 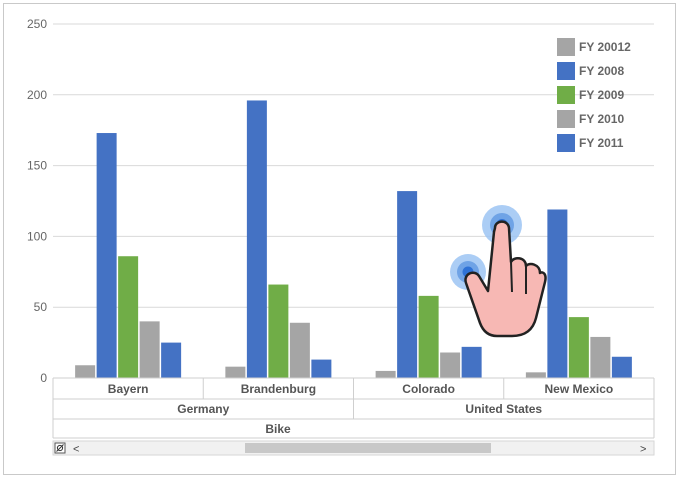 What do you see at coordinates (368, 448) in the screenshot?
I see `scrollbar-thumb` at bounding box center [368, 448].